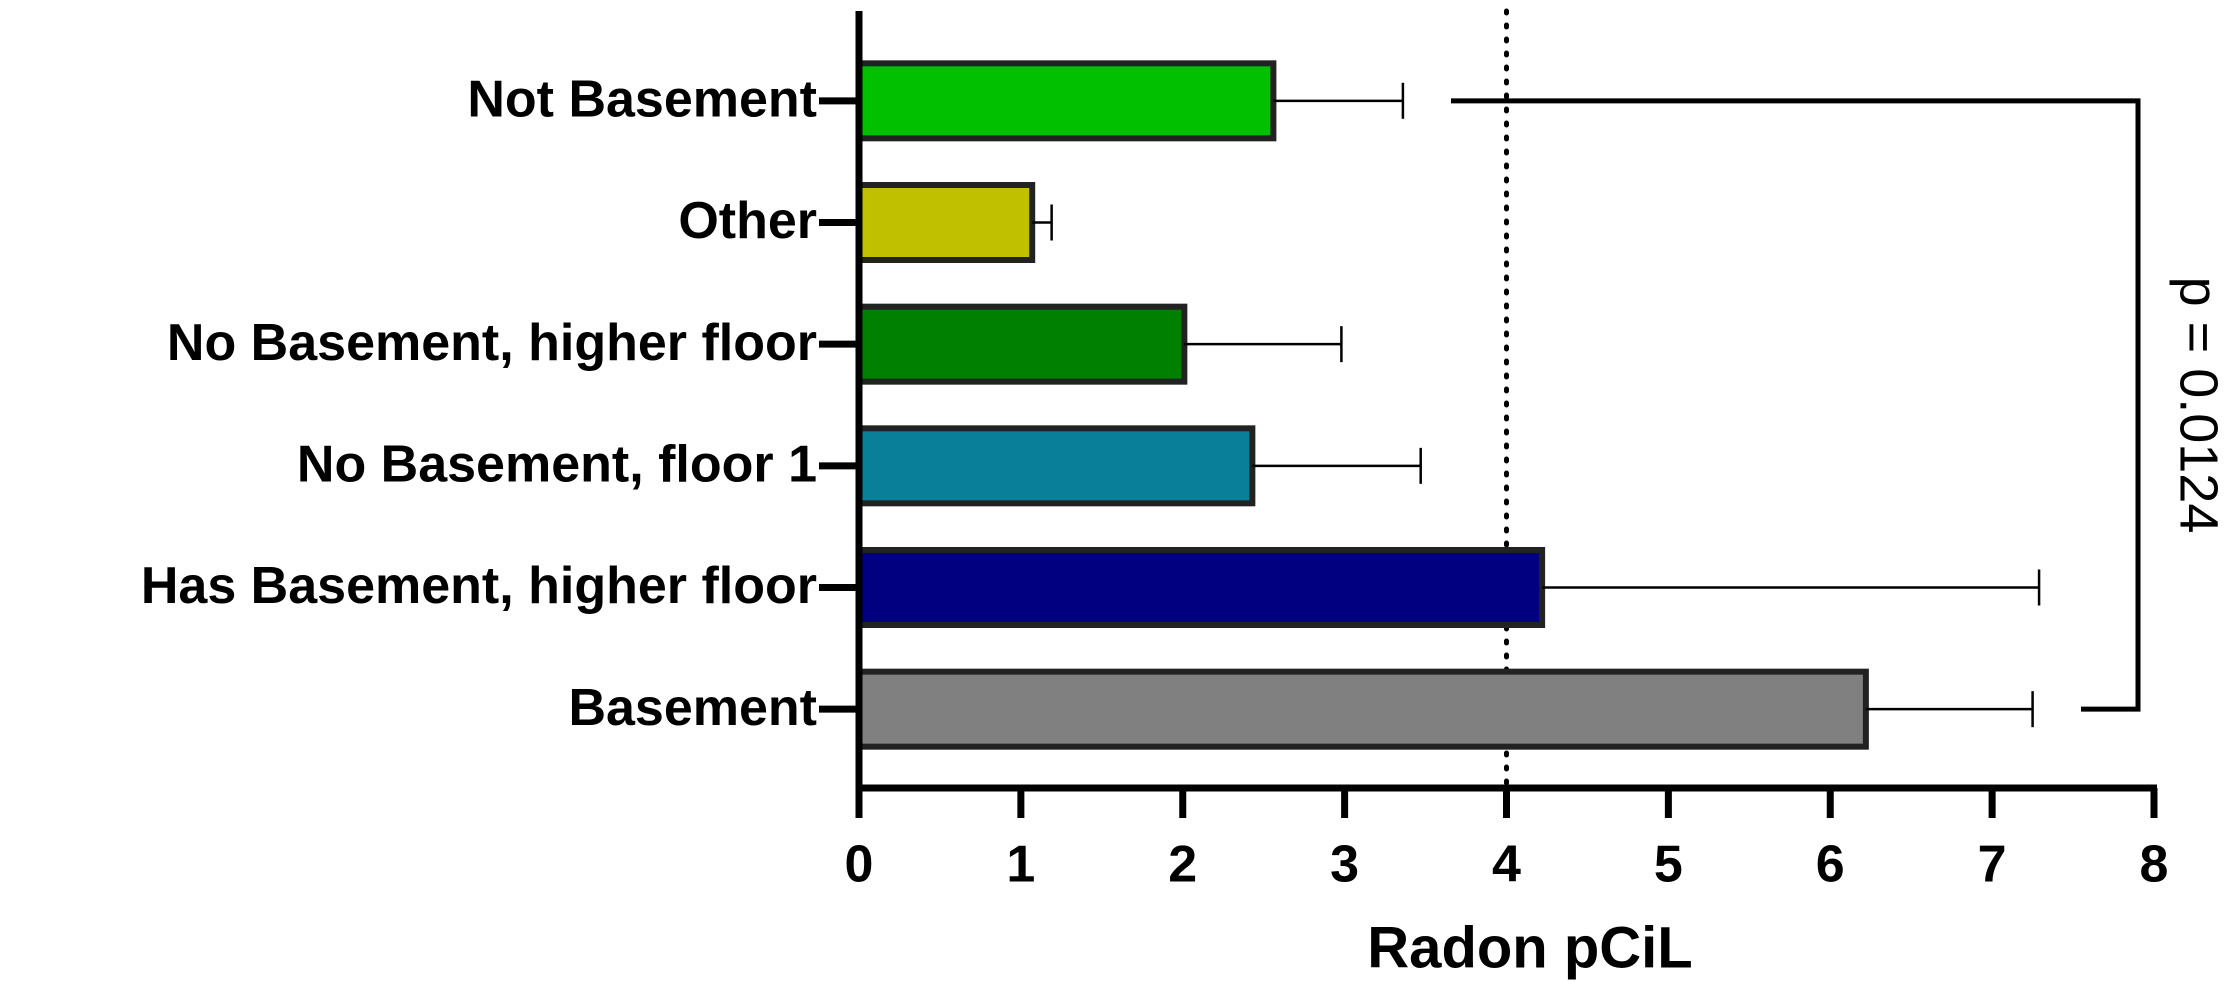 This screenshot has height=985, width=2235. I want to click on y-tick-label: No Basement, higher floor, so click(492, 343).